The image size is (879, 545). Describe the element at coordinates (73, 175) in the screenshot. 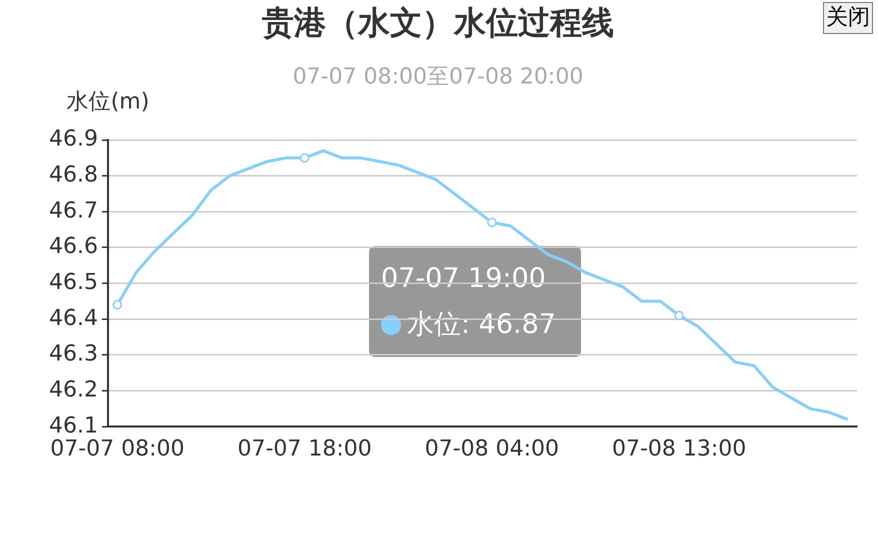

I see `y-tick-label: 46.8` at that location.